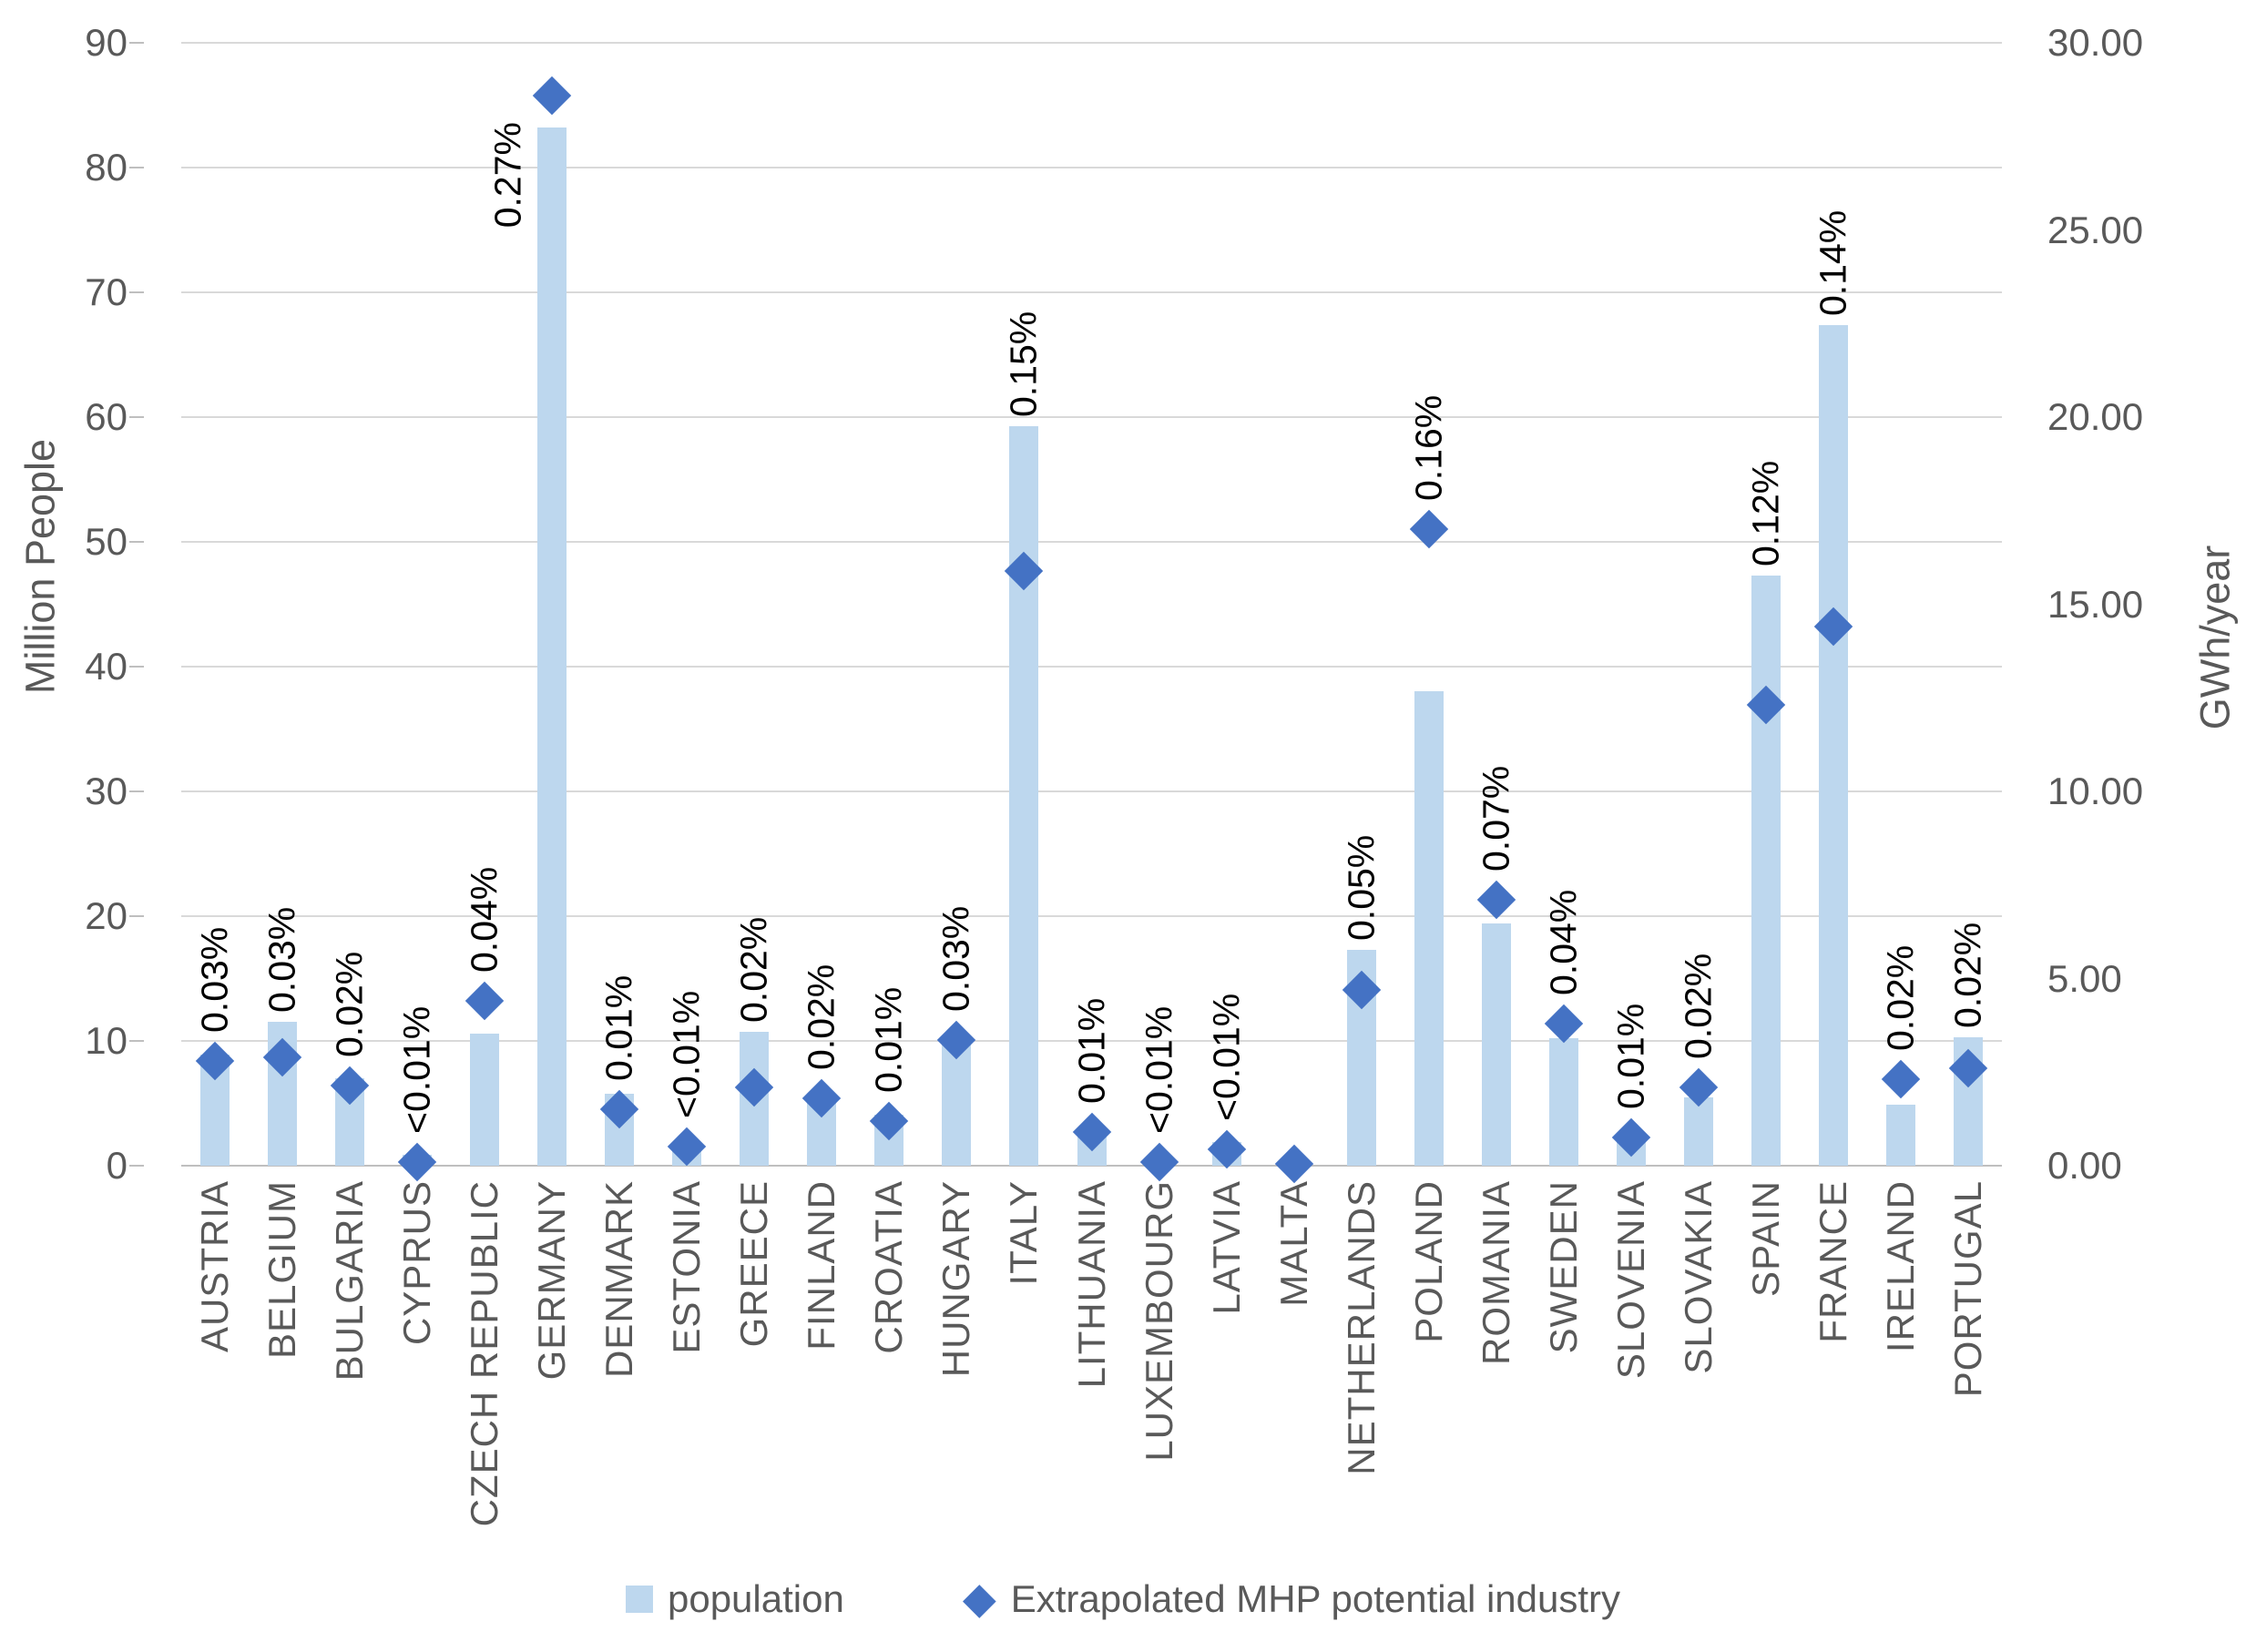  I want to click on legend-item-population: population, so click(734, 1599).